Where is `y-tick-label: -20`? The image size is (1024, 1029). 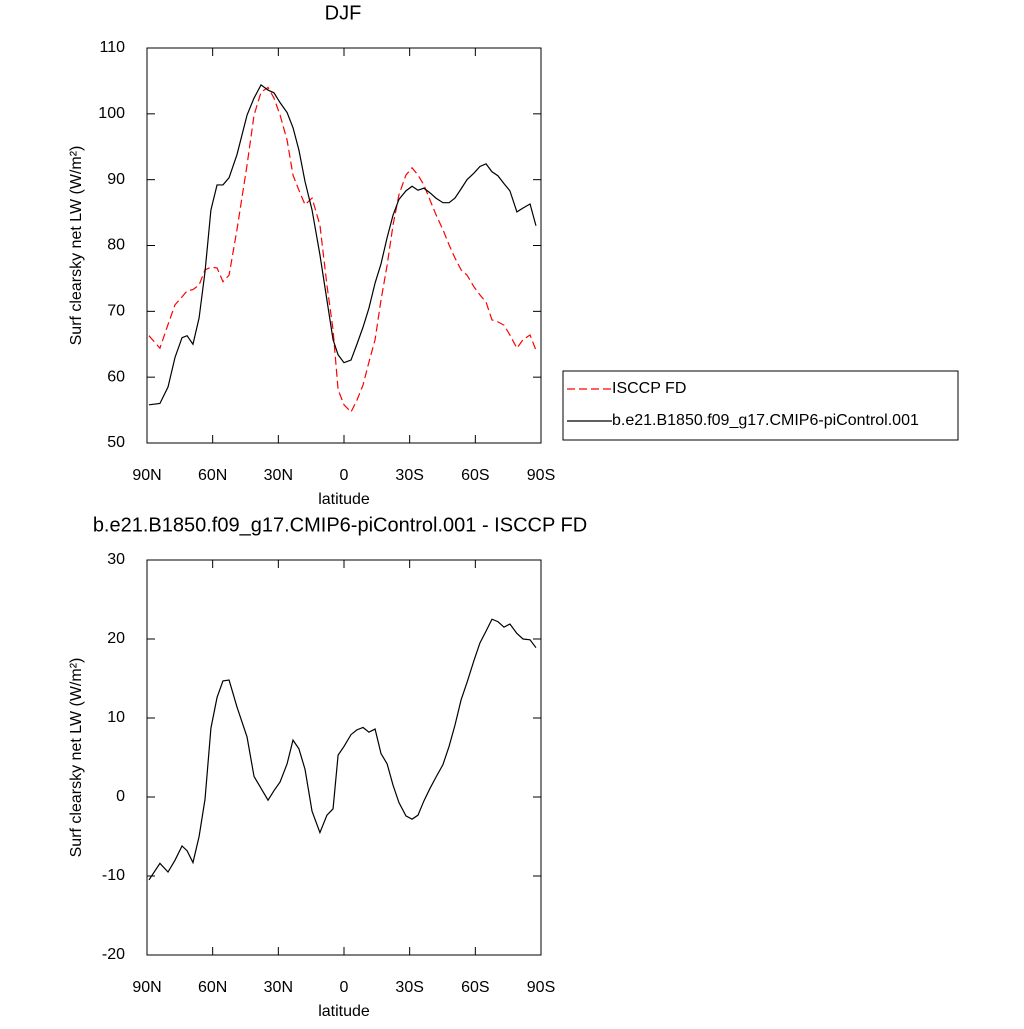
y-tick-label: -20 is located at coordinates (113, 954).